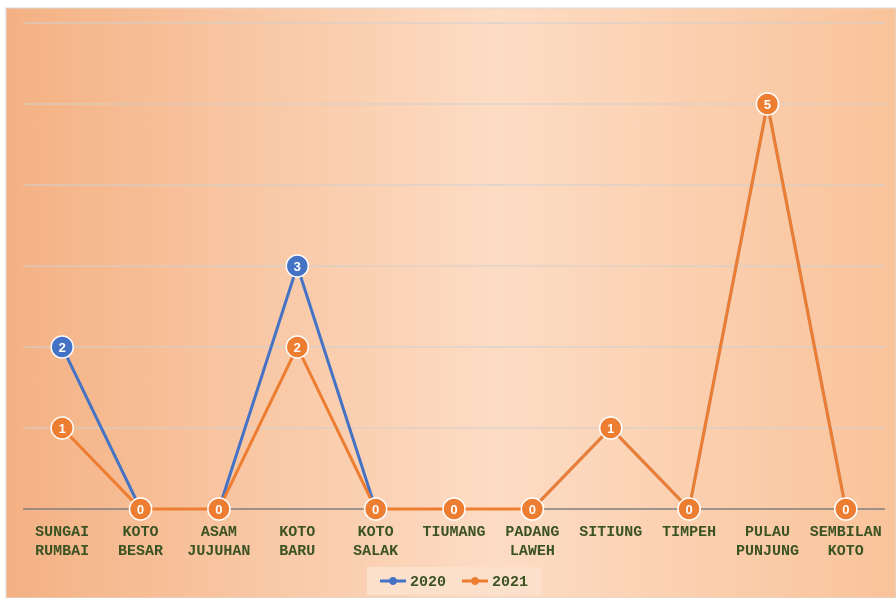  Describe the element at coordinates (453, 532) in the screenshot. I see `x-tick-label: TIUMANG` at that location.